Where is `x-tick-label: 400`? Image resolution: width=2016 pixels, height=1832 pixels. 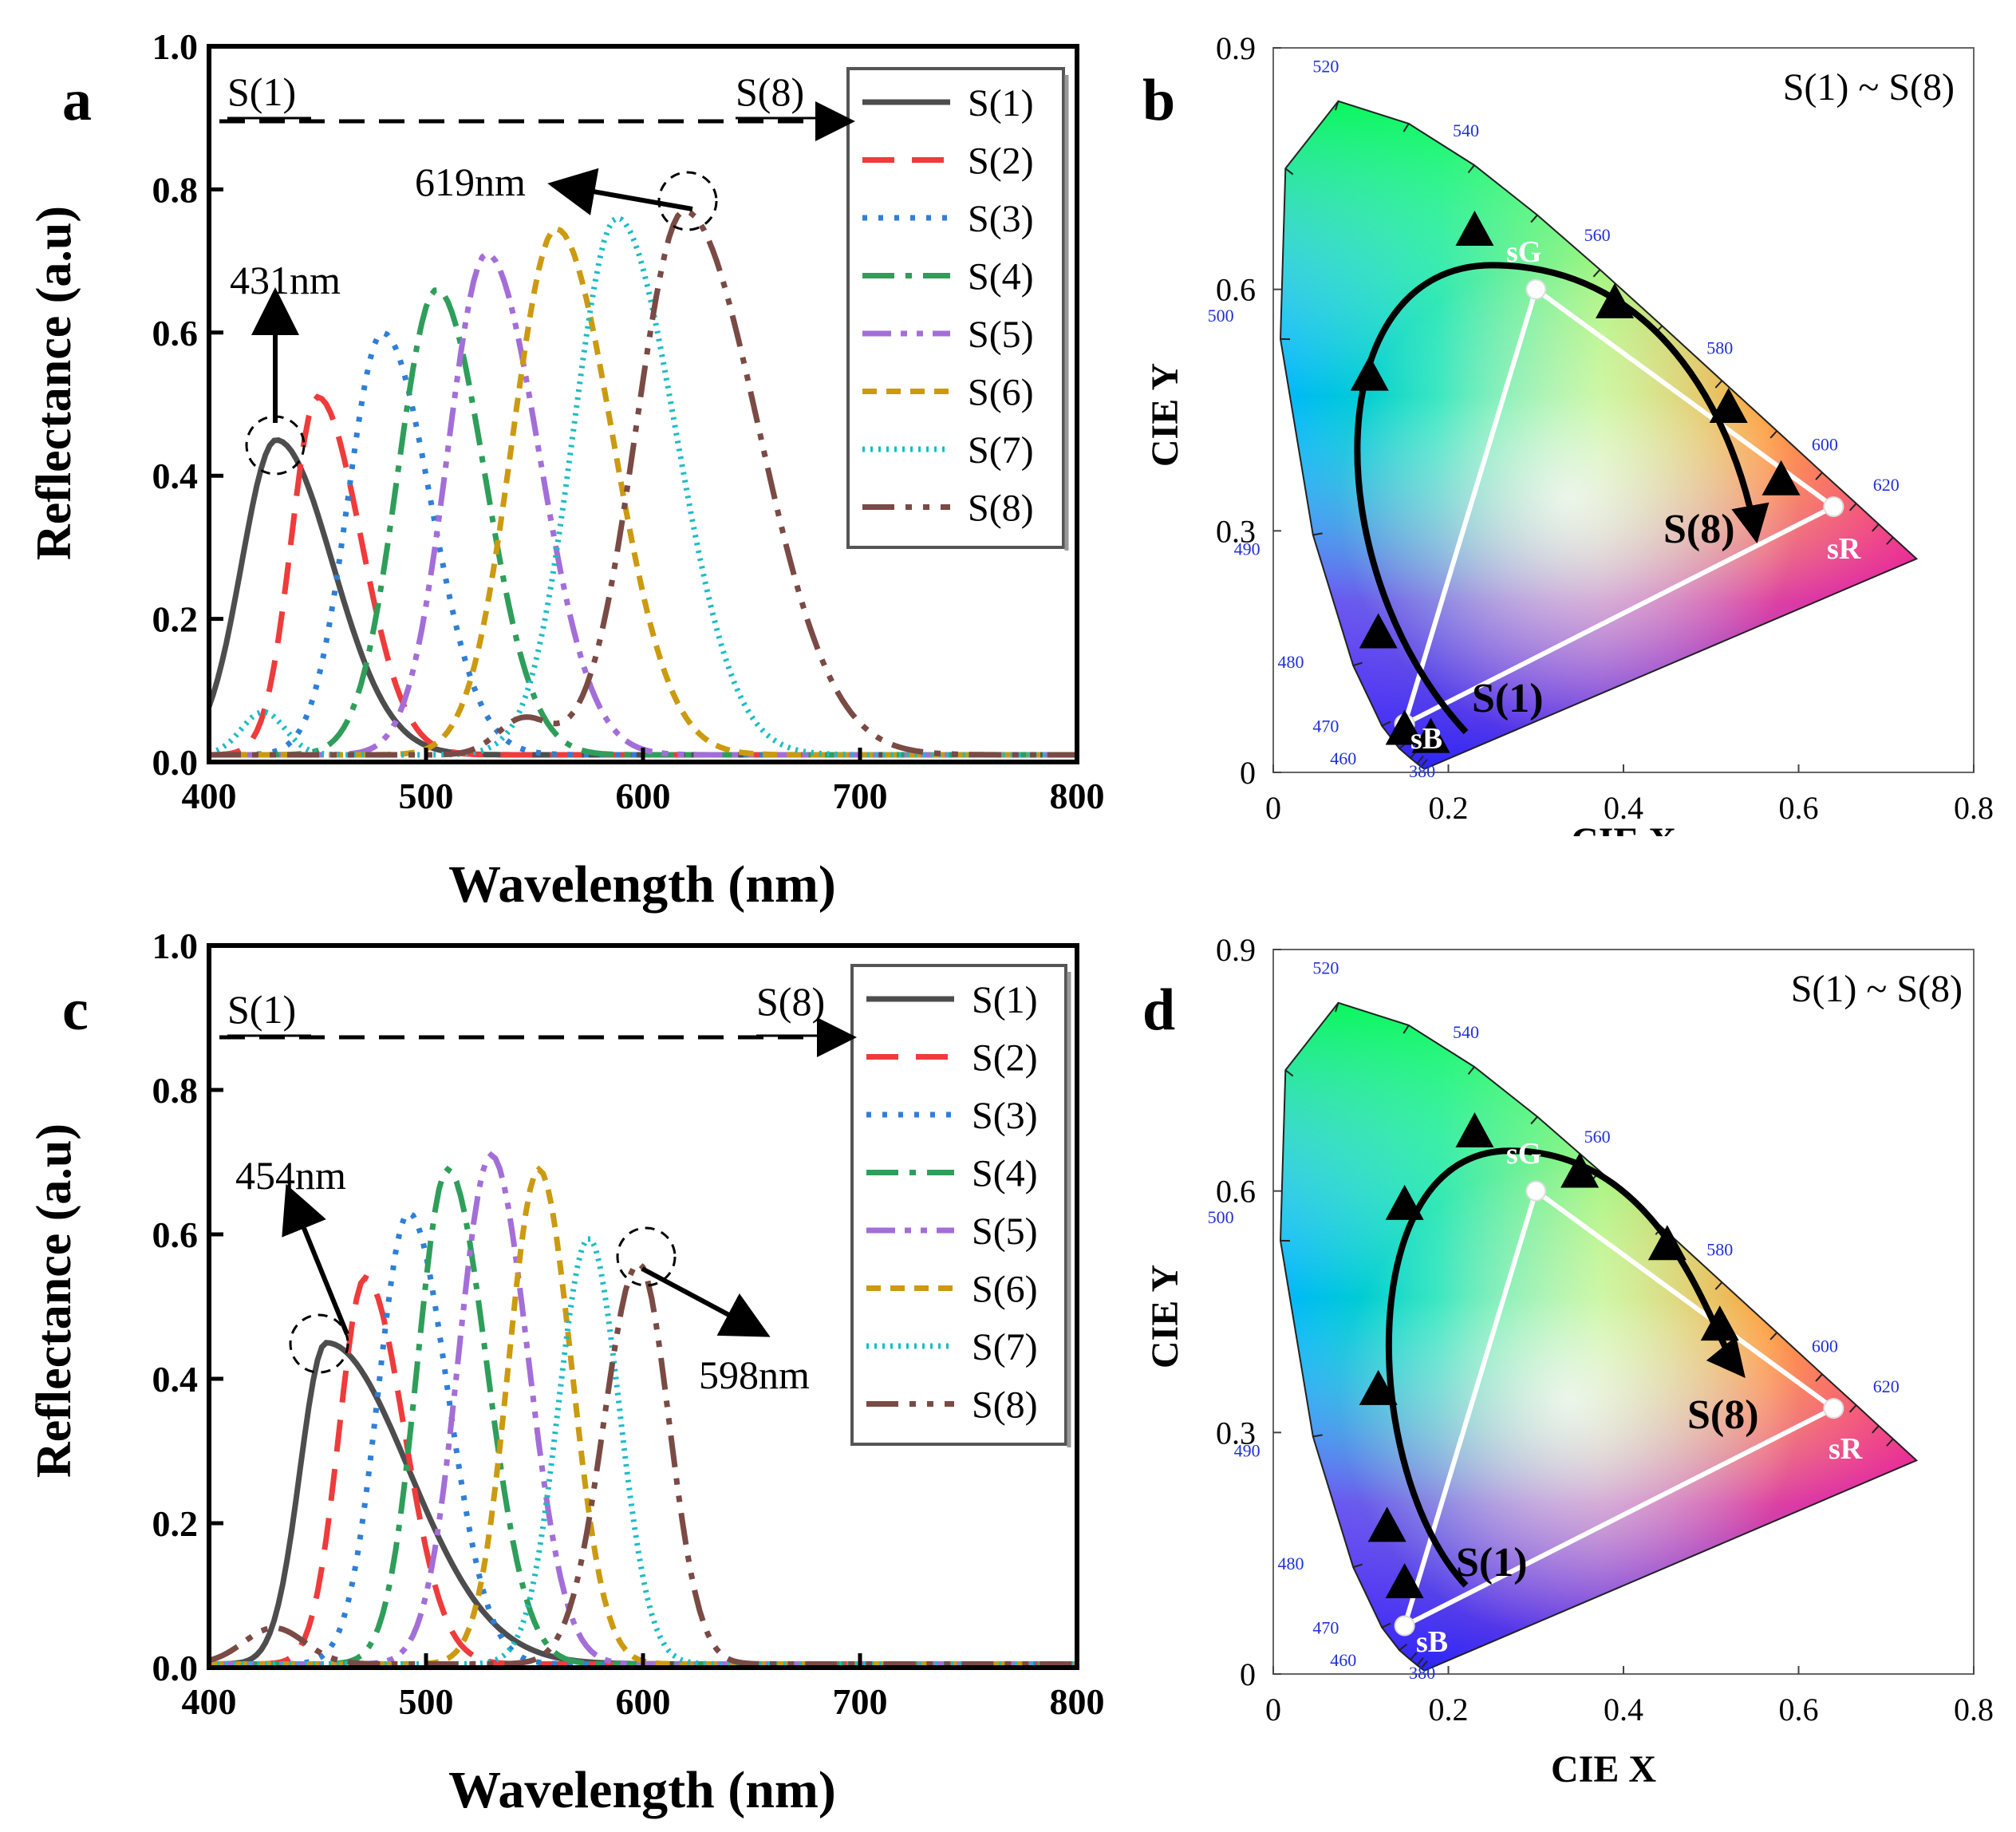
x-tick-label: 400 is located at coordinates (210, 796).